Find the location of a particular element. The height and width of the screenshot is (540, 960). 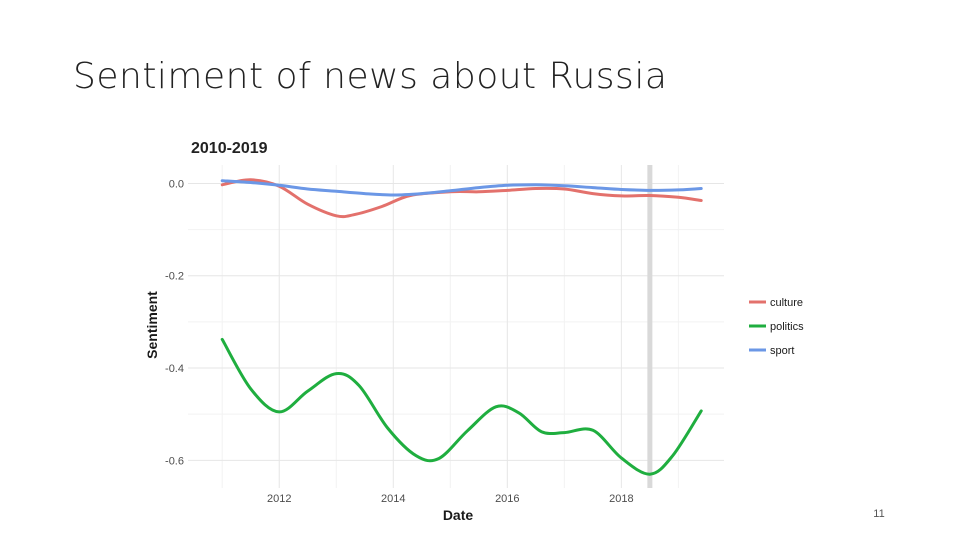

y-tick-label: 0.0 is located at coordinates (176, 184).